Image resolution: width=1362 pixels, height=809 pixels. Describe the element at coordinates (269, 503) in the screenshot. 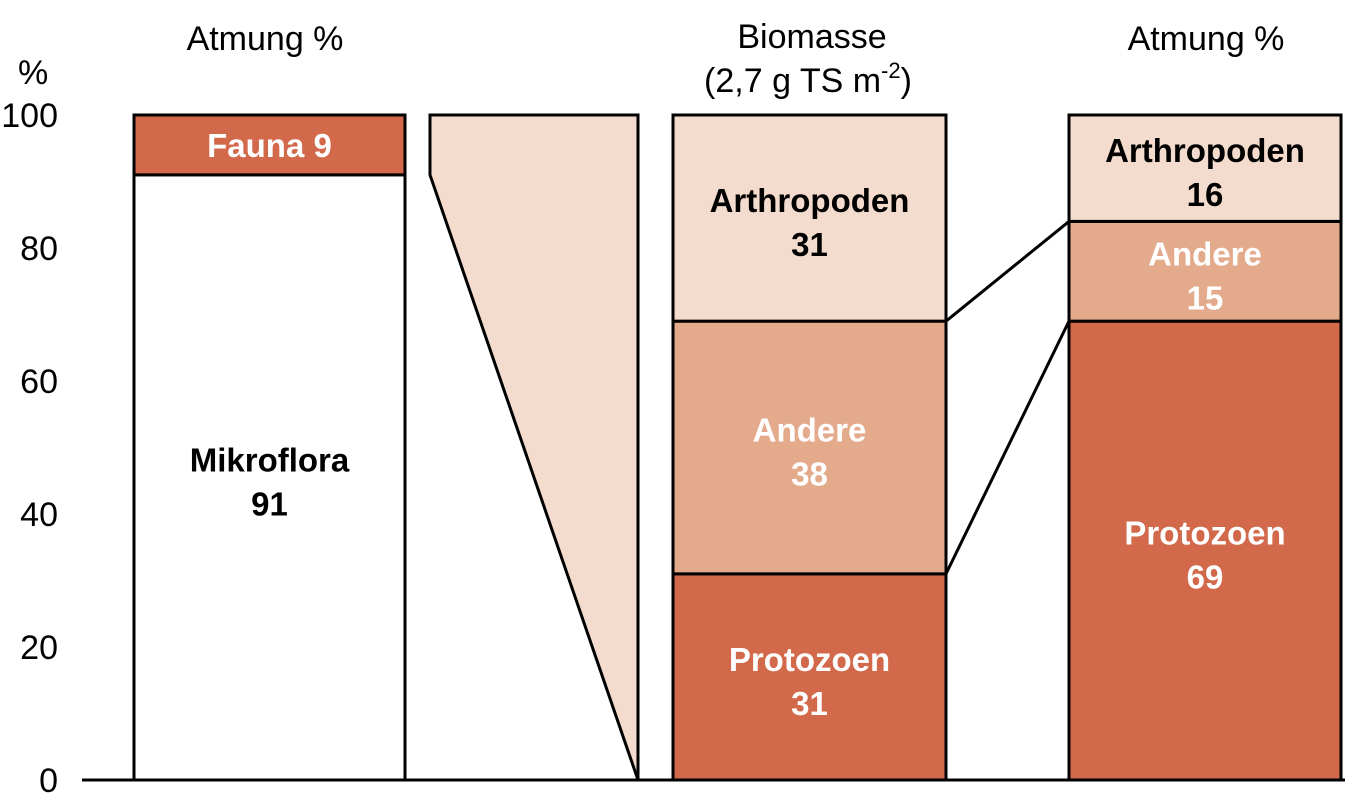

I see `segment-value-label: 91` at that location.